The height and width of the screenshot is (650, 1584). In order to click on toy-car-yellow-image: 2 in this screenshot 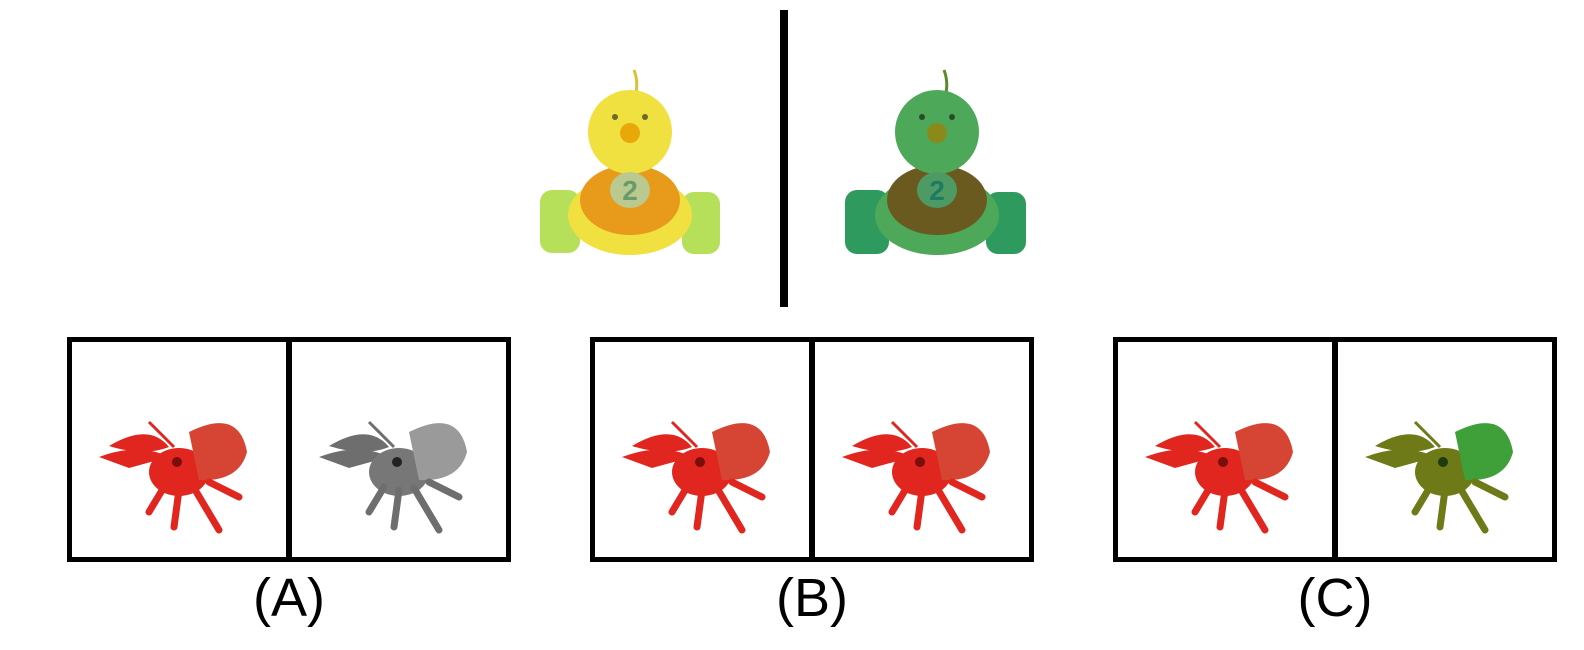, I will do `click(630, 162)`.